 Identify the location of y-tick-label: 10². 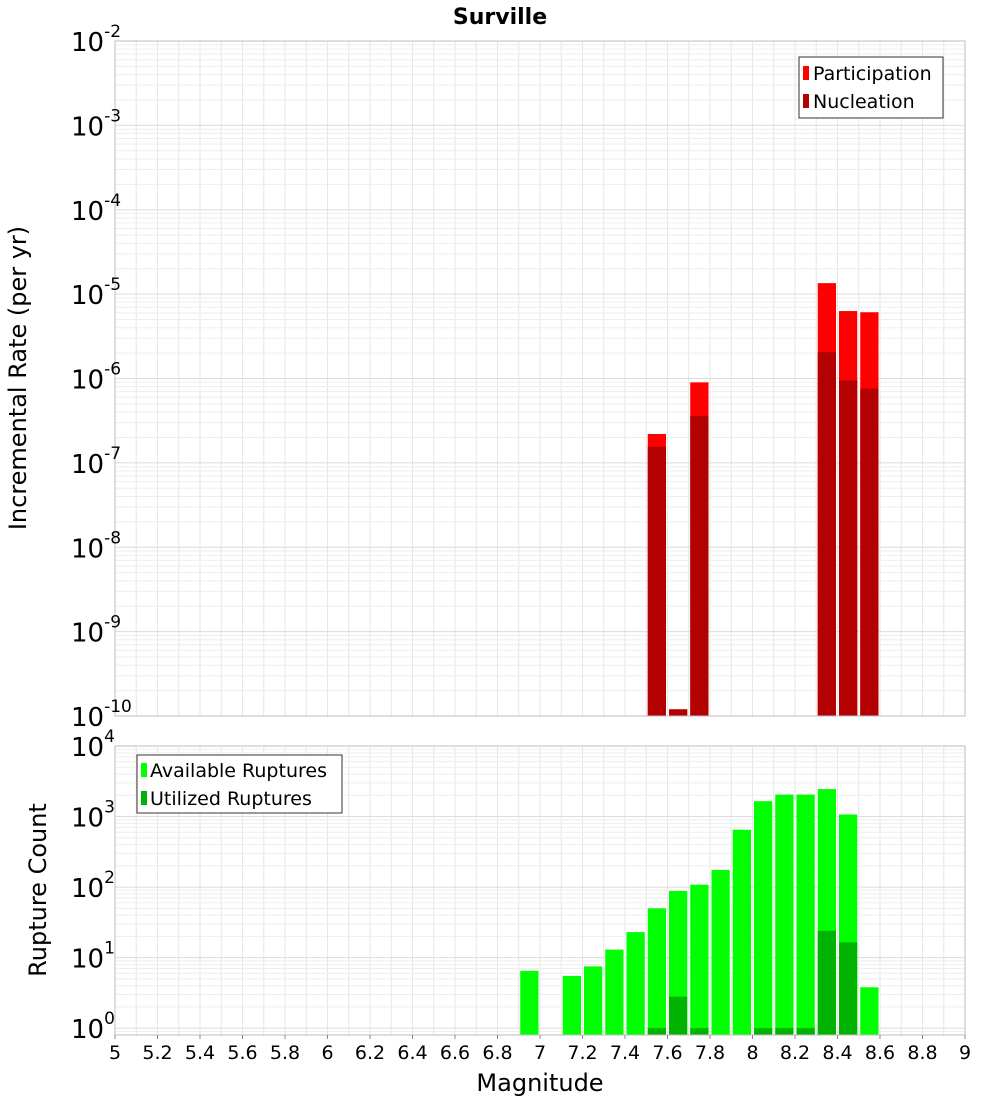
(93, 886).